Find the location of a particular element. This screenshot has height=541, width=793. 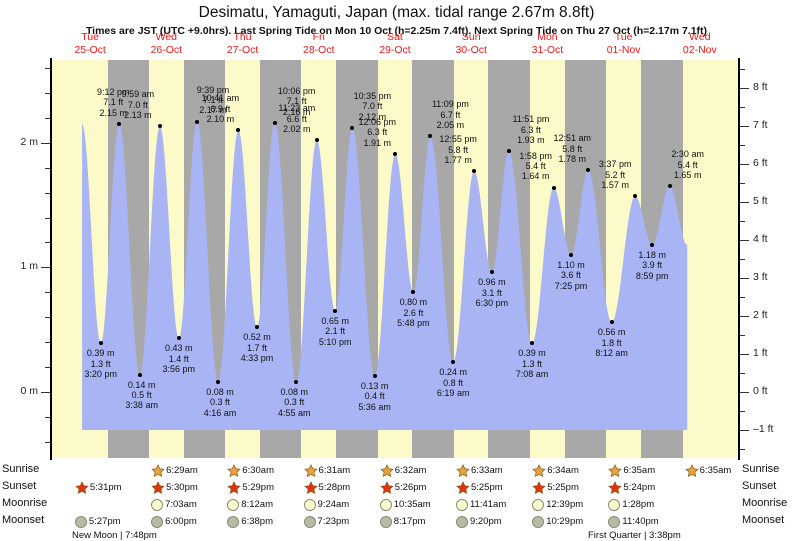

sunset-entry-time: 5:29pm is located at coordinates (258, 487).